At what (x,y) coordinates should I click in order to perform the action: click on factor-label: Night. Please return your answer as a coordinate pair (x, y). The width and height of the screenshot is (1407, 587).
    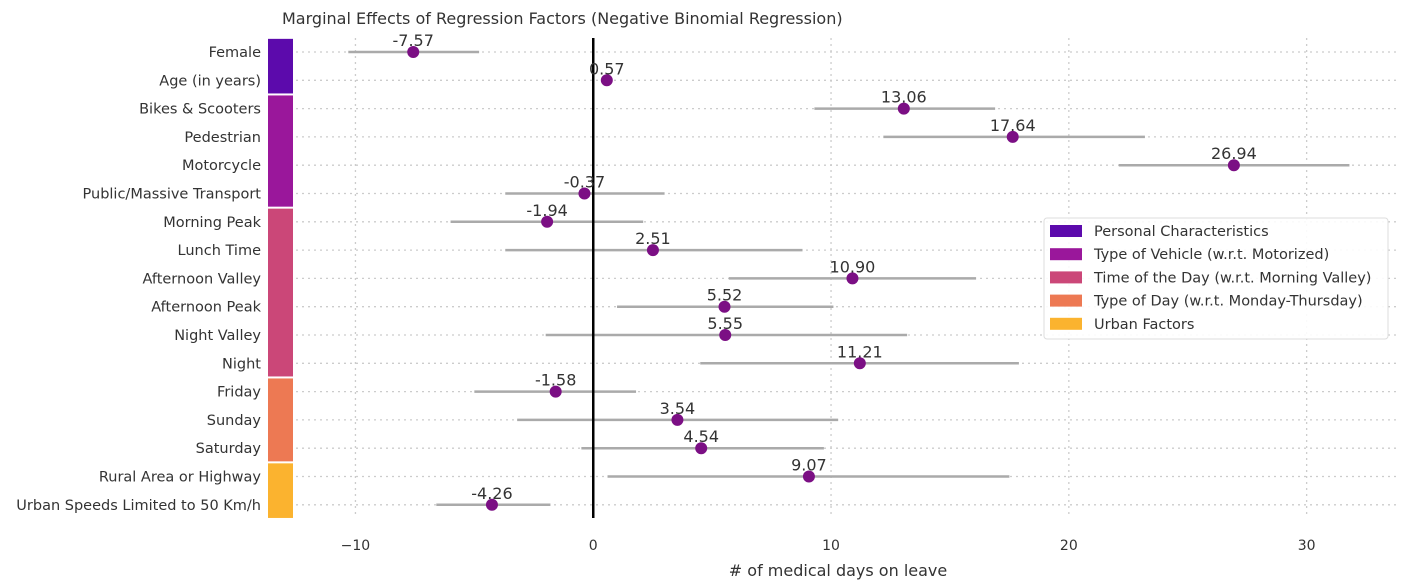
    Looking at the image, I should click on (241, 364).